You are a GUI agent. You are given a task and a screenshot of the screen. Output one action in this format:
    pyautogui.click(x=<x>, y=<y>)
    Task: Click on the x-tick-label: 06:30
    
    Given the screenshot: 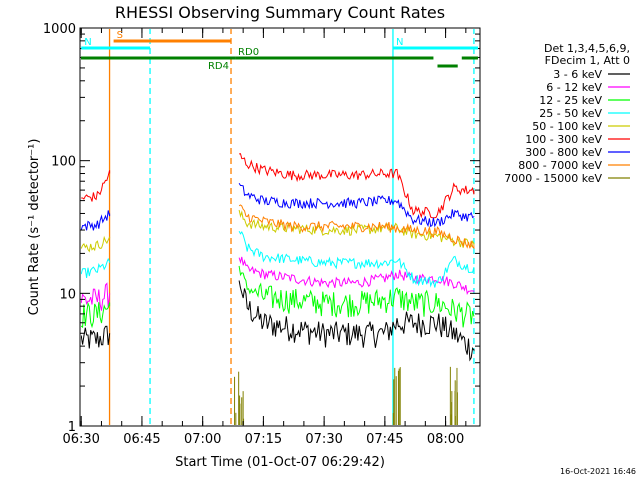 What is the action you would take?
    pyautogui.click(x=80, y=439)
    